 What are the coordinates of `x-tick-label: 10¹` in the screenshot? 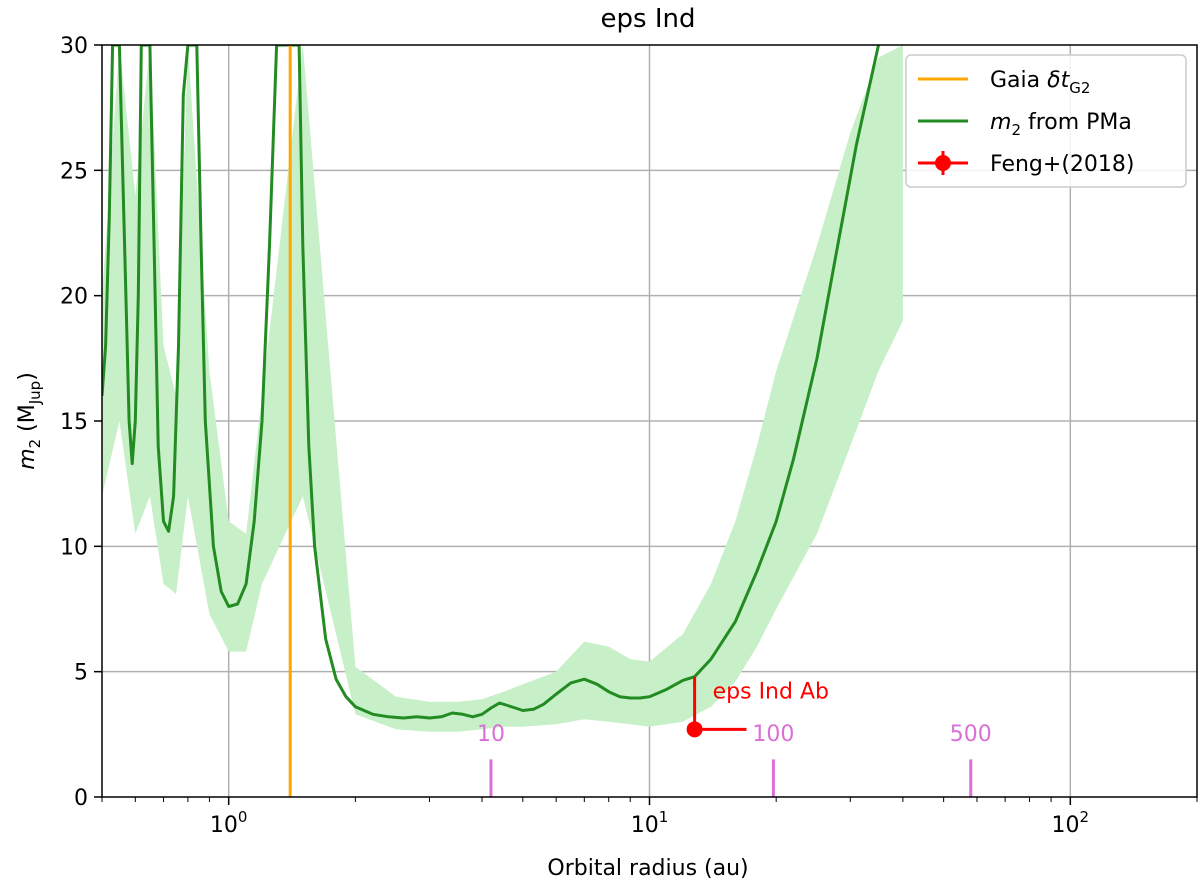 It's located at (650, 823).